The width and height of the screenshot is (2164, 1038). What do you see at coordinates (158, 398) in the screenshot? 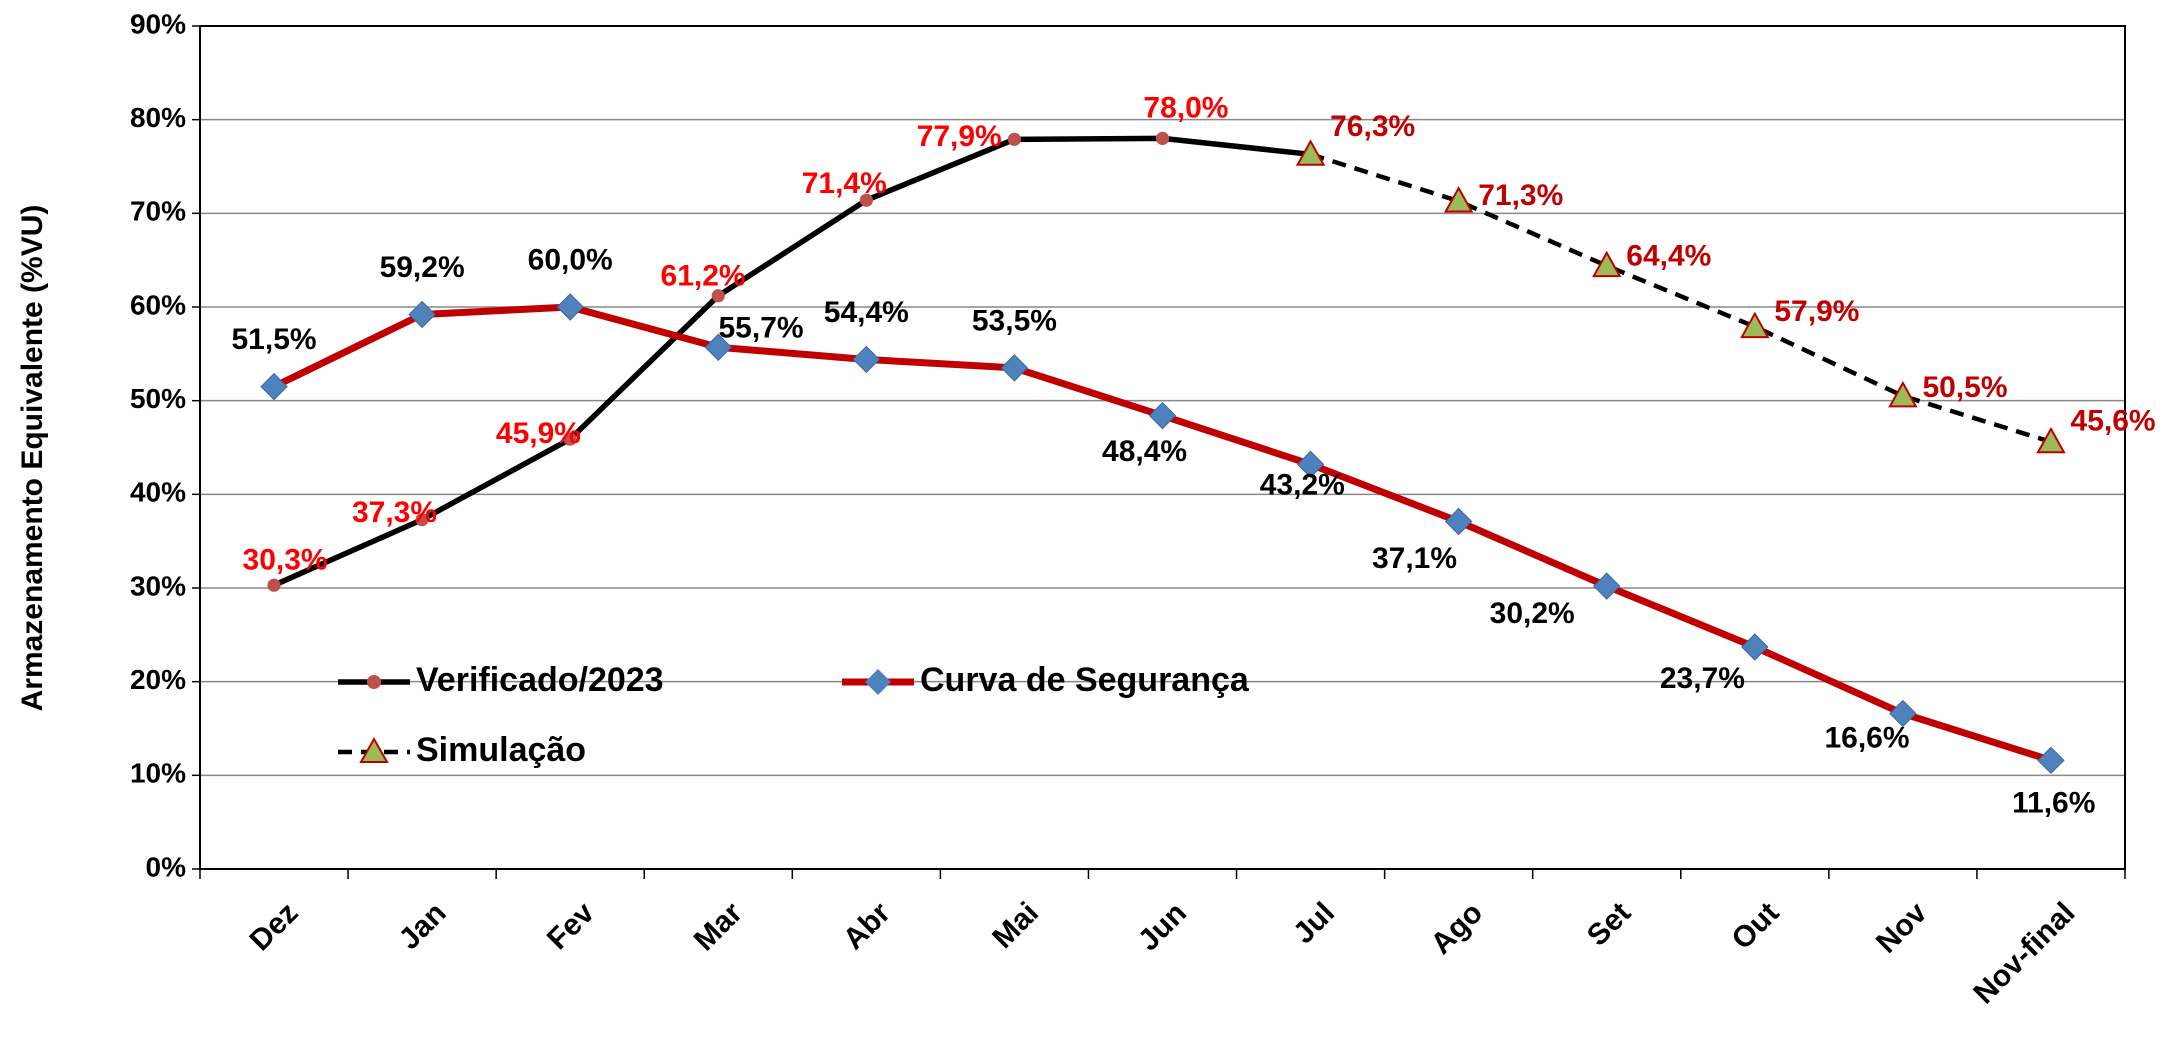
I see `y-tick-label: 50%` at bounding box center [158, 398].